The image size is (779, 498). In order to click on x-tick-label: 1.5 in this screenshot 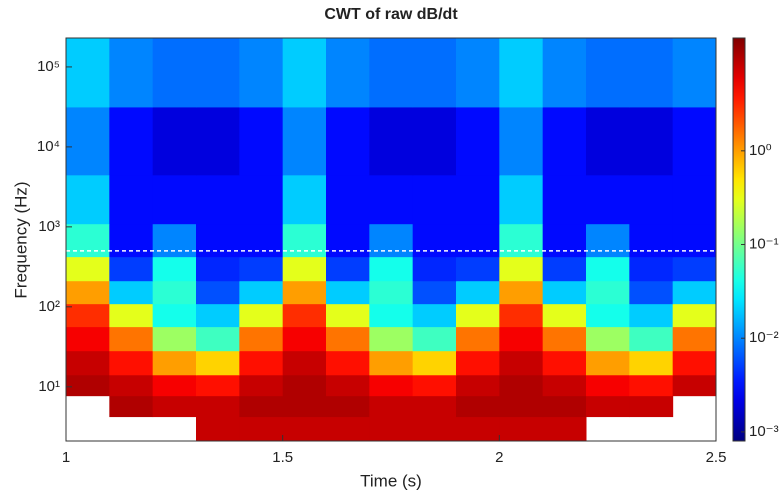, I will do `click(282, 457)`.